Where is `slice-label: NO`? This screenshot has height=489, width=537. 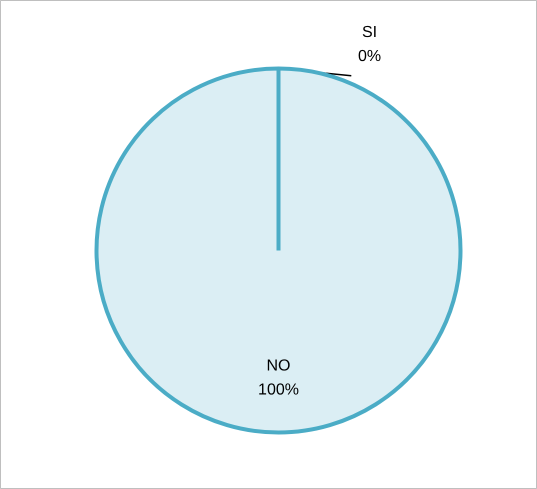
slice-label: NO is located at coordinates (278, 366).